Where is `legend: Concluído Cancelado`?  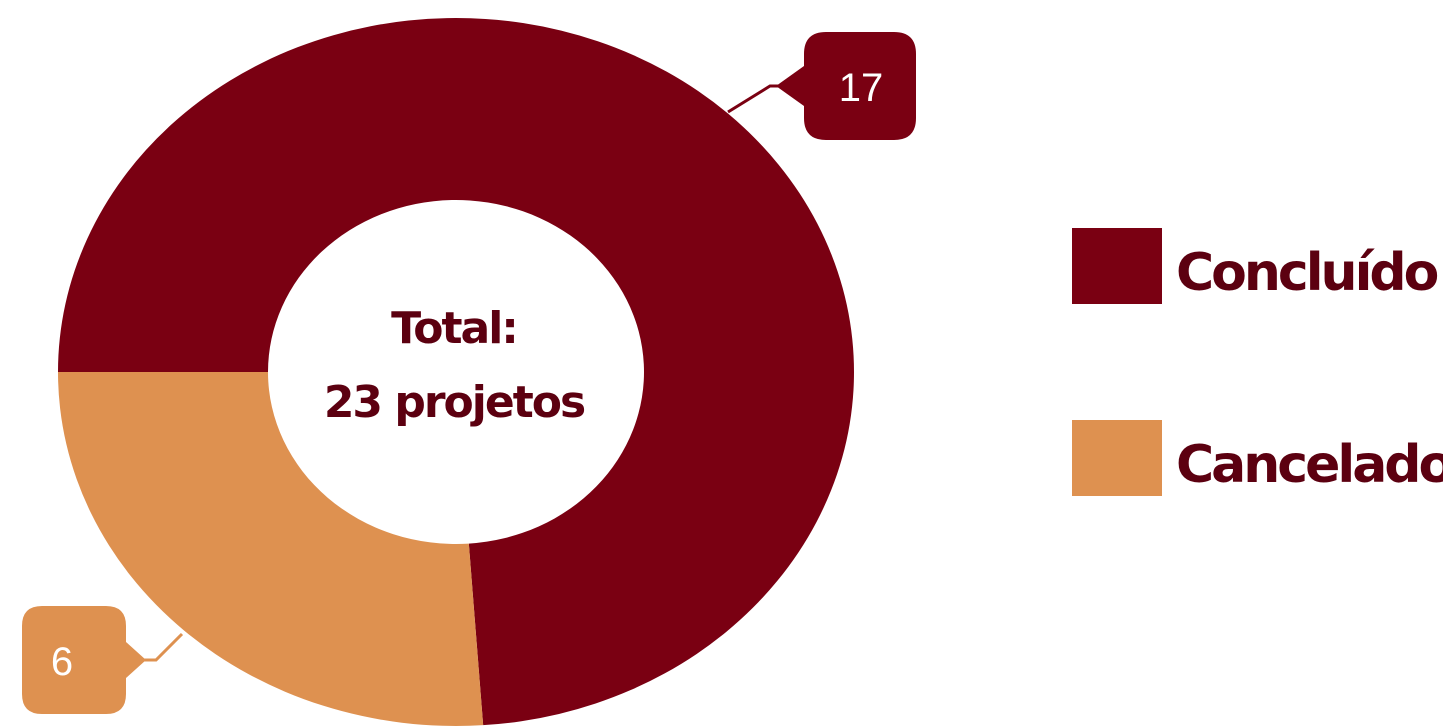
legend: Concluído Cancelado is located at coordinates (1257, 362).